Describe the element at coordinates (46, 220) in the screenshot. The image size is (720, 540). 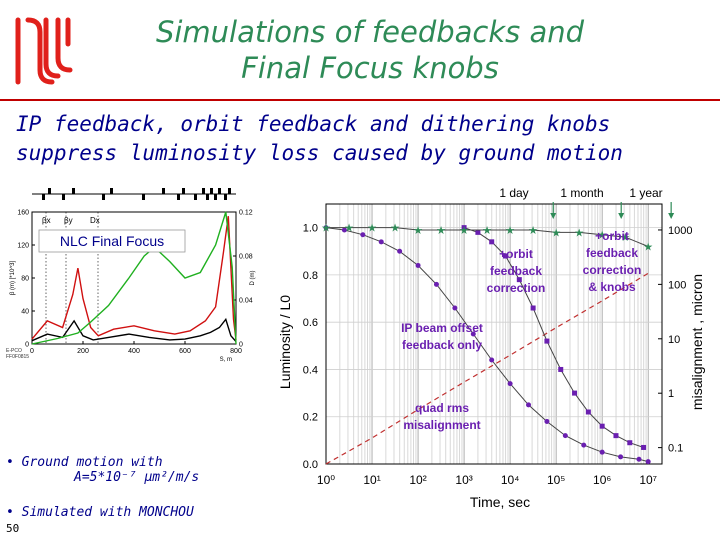
I see `ff-legend-entry: βx` at that location.